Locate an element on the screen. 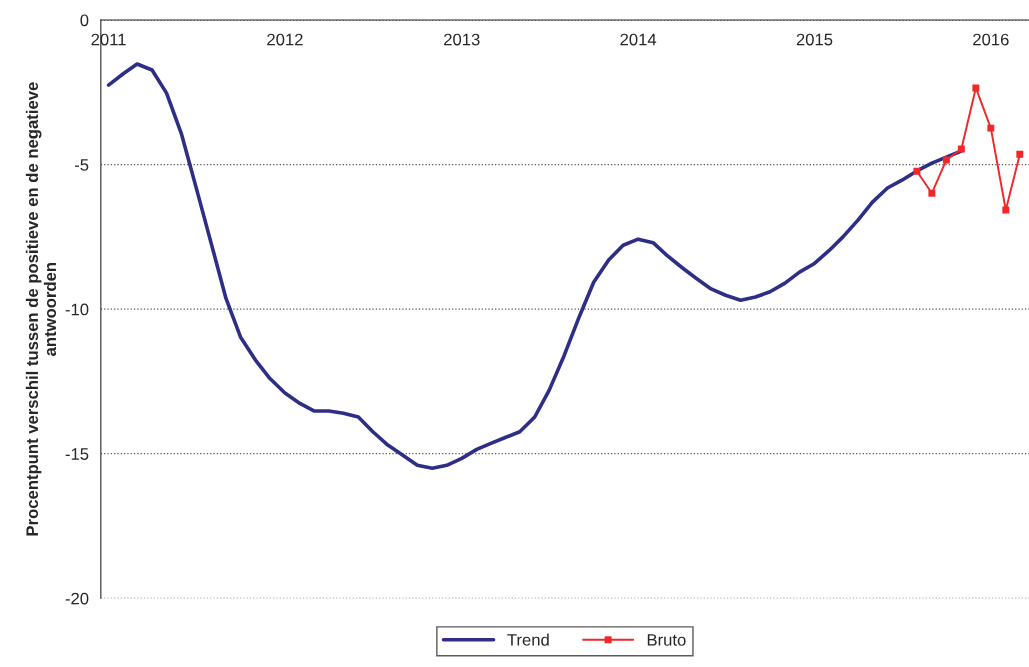  legend-label: Trend is located at coordinates (528, 639).